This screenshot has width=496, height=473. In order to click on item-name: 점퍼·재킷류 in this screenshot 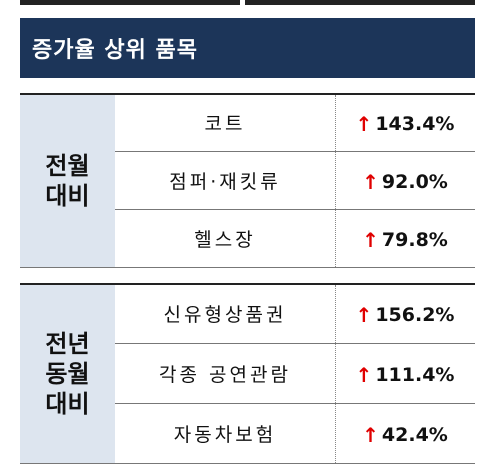, I will do `click(225, 181)`.